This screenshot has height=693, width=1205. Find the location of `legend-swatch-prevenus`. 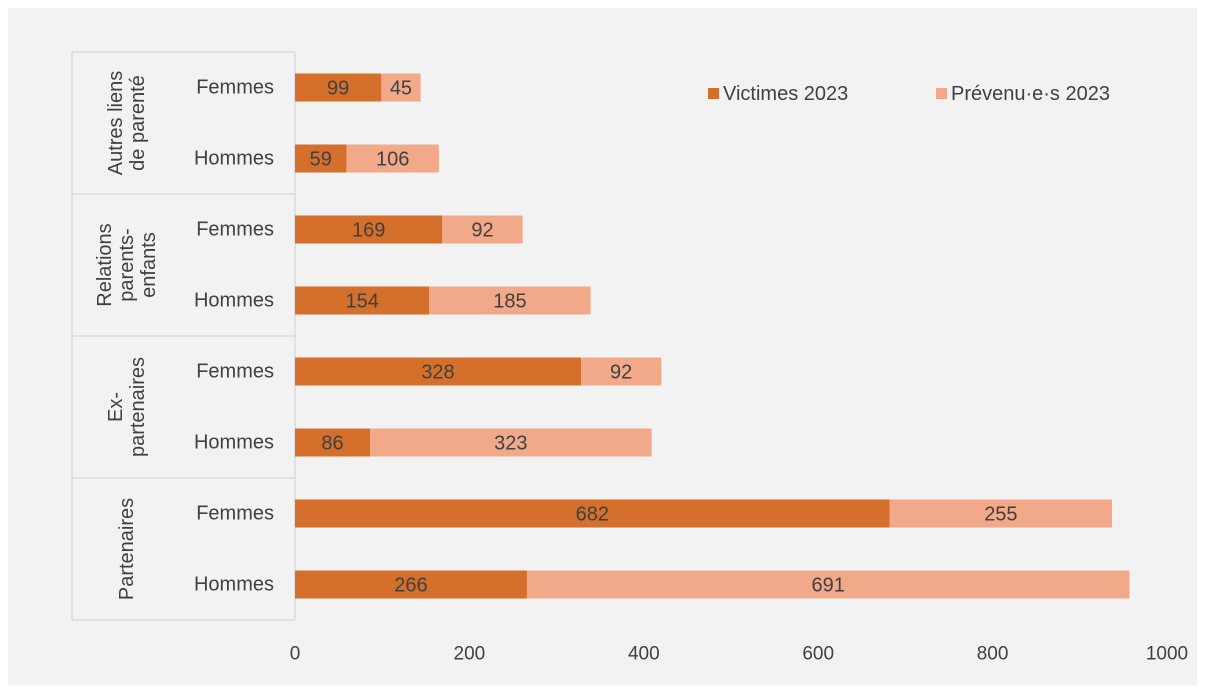

legend-swatch-prevenus is located at coordinates (941, 93).